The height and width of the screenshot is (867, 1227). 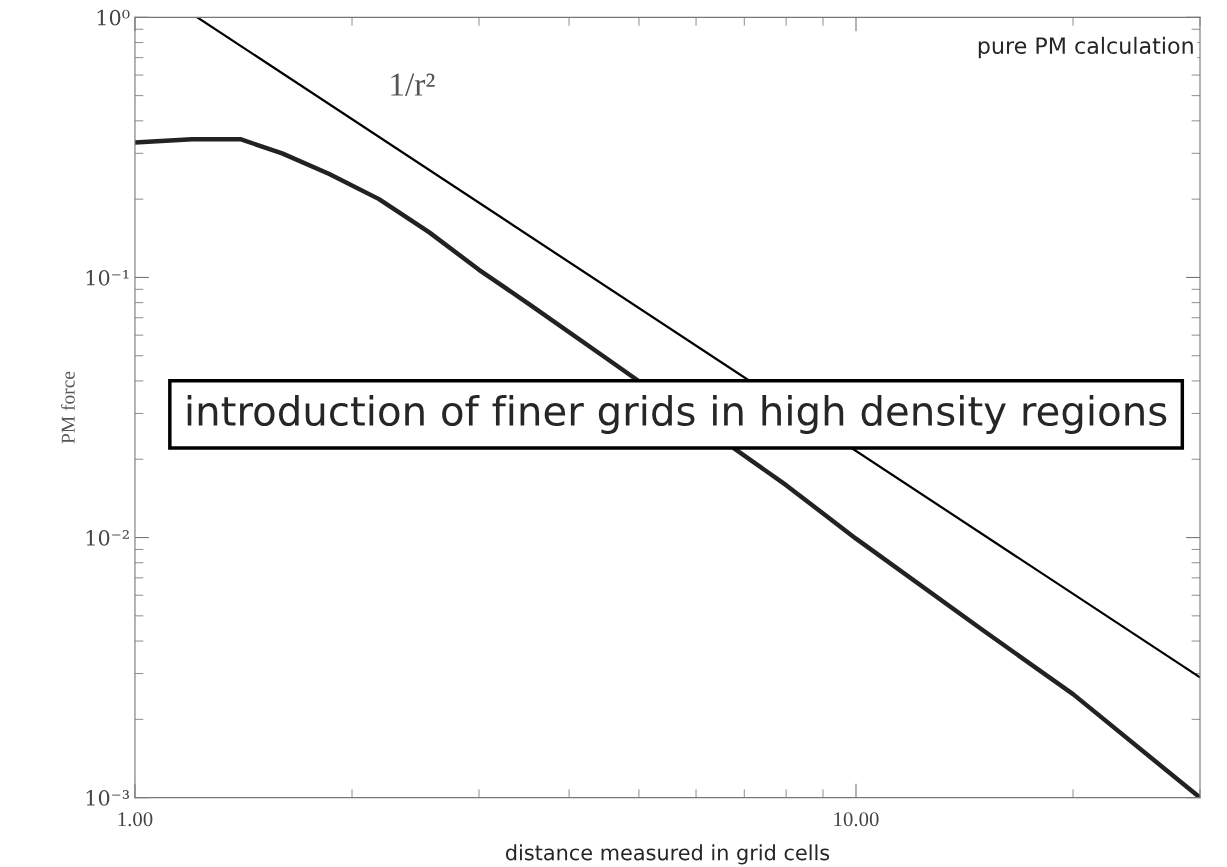 I want to click on y-tick-label: 10⁻³, so click(x=108, y=798).